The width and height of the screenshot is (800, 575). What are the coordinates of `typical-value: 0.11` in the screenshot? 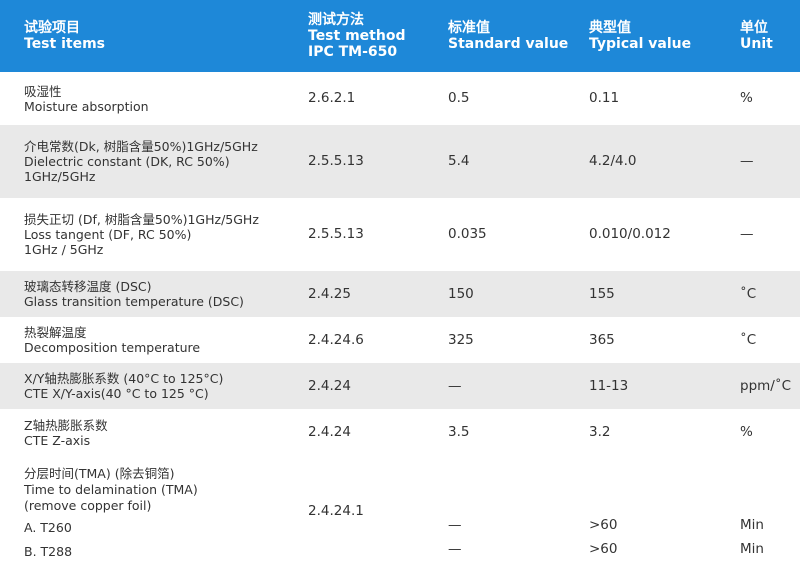 It's located at (604, 98).